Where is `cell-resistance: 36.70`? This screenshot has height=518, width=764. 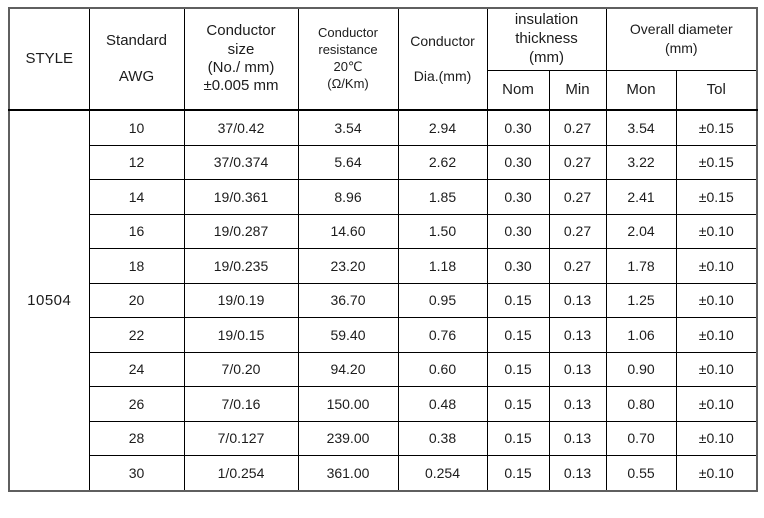
cell-resistance: 36.70 is located at coordinates (348, 300).